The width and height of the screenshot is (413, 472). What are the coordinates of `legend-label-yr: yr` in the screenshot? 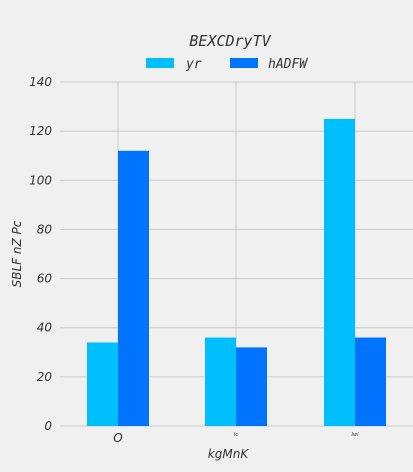 It's located at (193, 64).